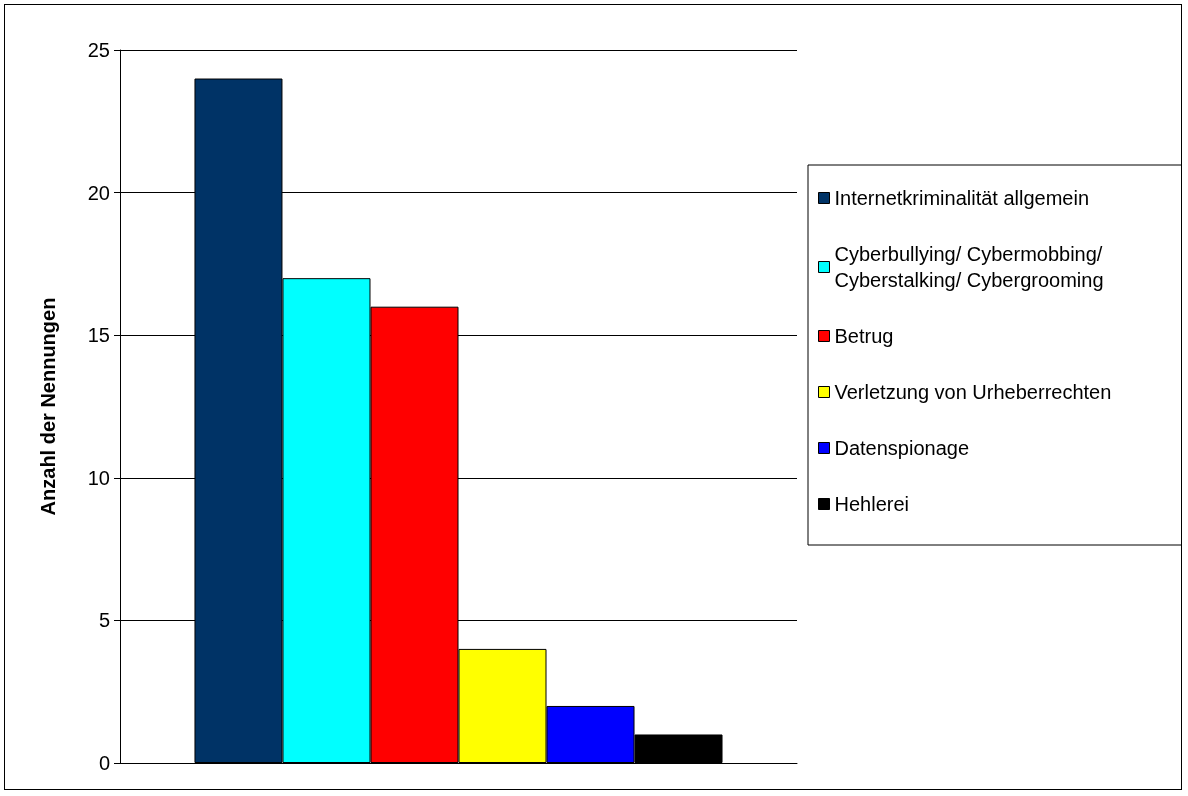 This screenshot has height=796, width=1188. I want to click on legend-label: Internetkriminalität allgemein, so click(962, 198).